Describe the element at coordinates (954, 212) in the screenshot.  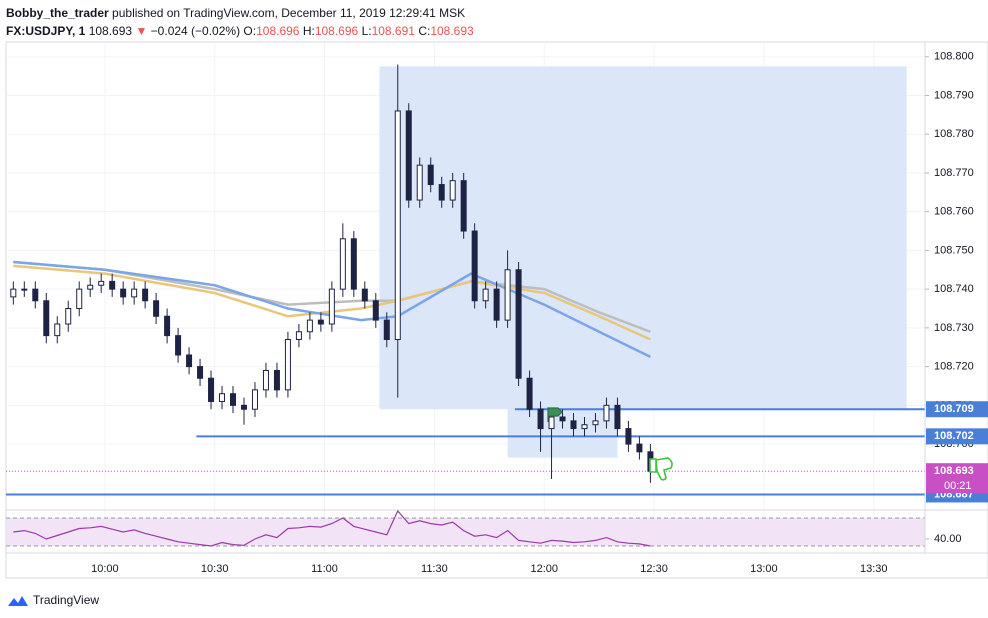
I see `y-tick-label: 108.760` at that location.